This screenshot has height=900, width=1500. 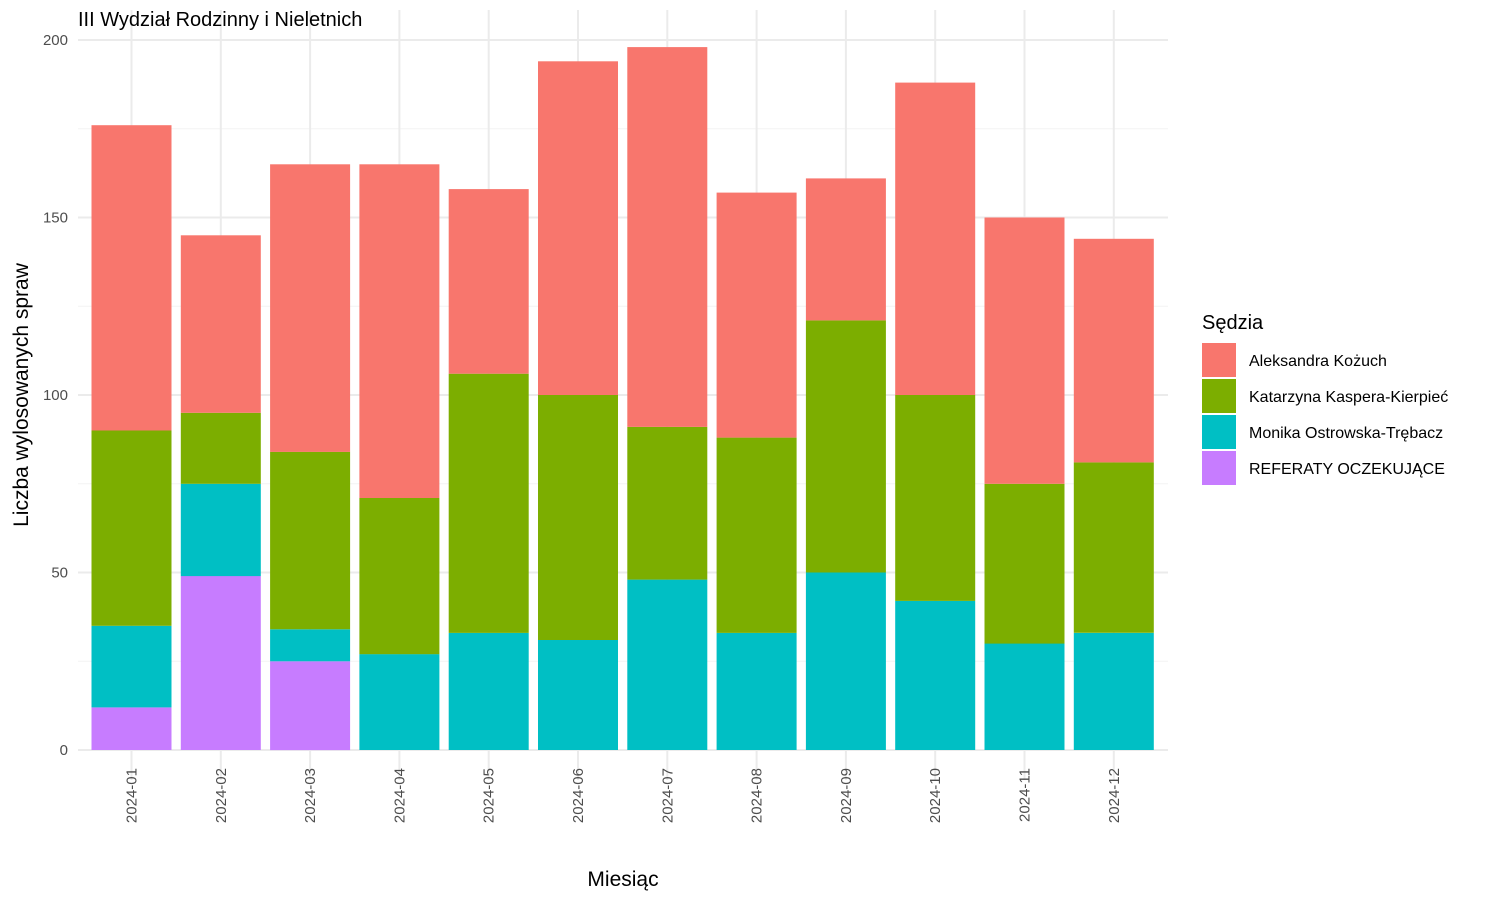 I want to click on x-tick-label: 2024-12, so click(x=1114, y=795).